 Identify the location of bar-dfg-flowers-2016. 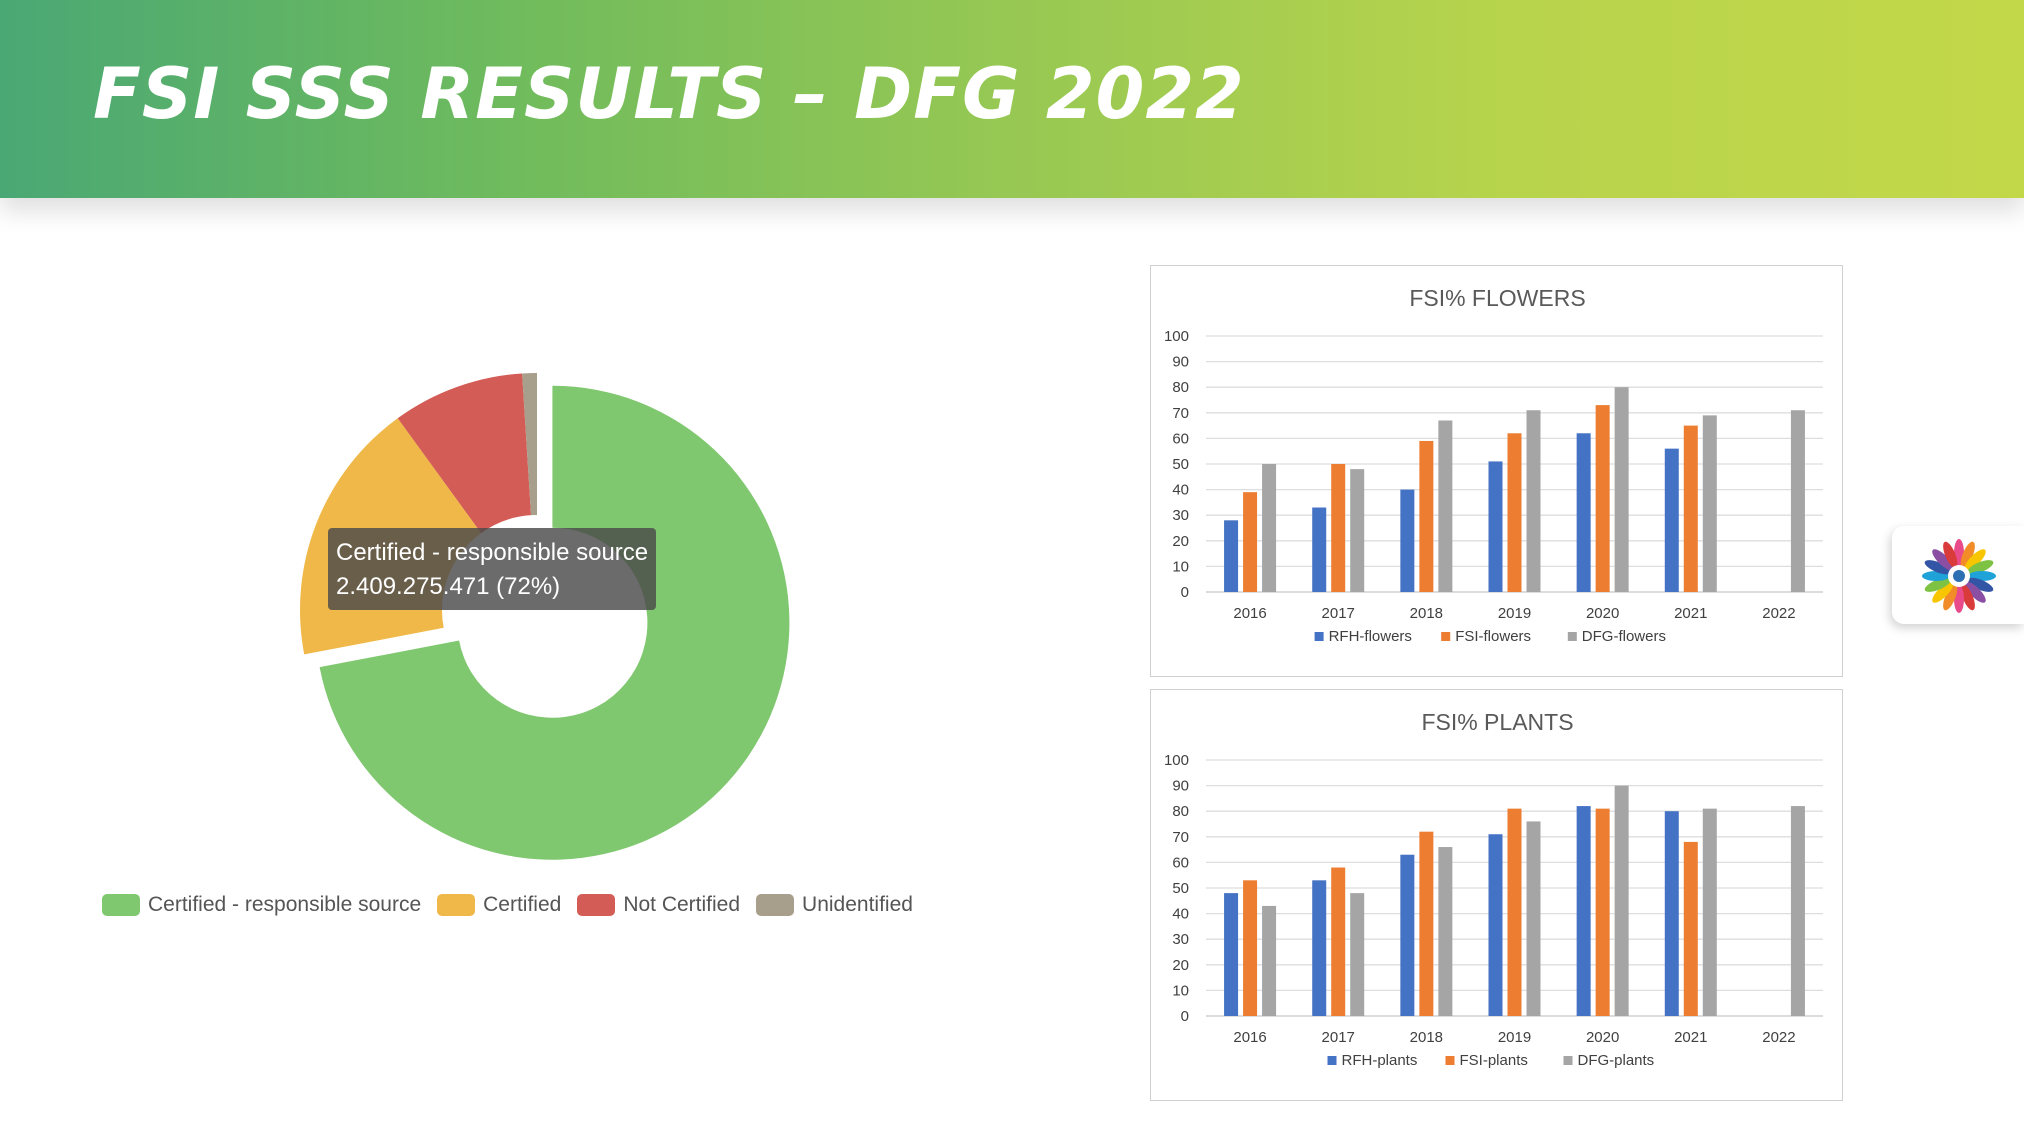
(1269, 528).